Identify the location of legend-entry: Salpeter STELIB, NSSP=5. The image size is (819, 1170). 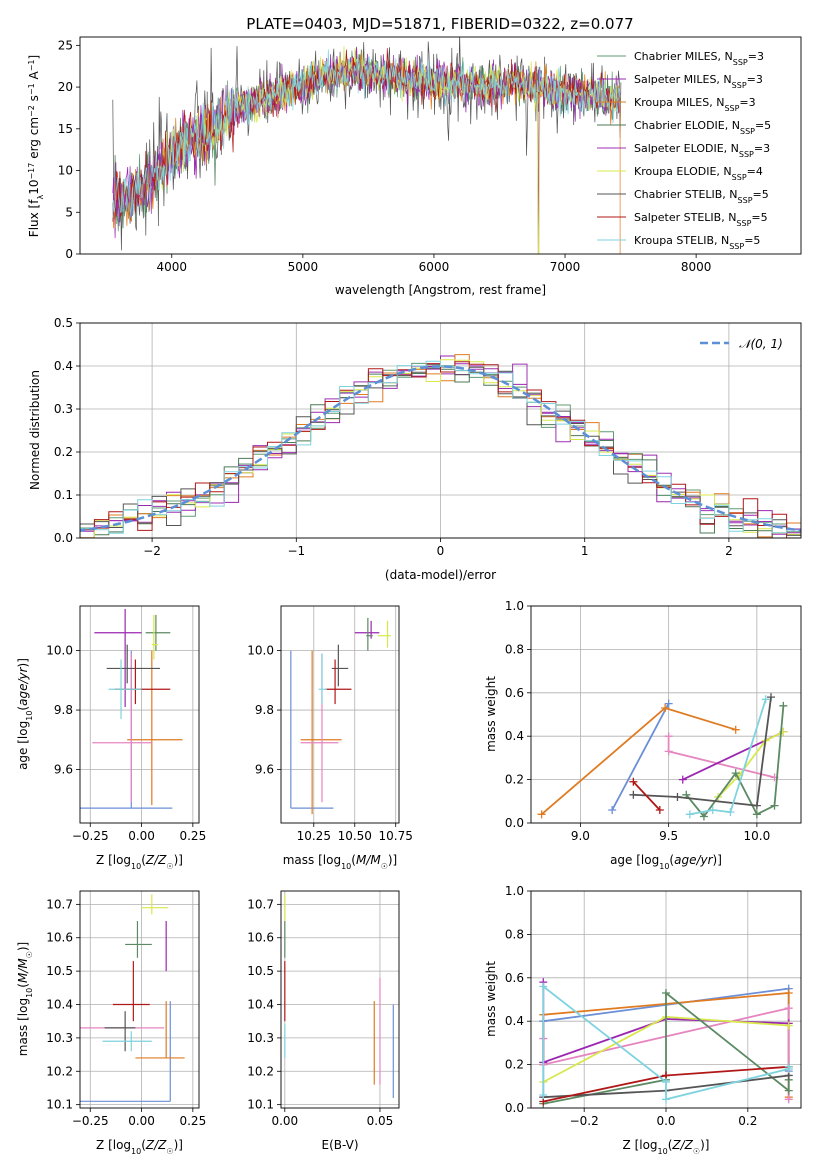
(701, 219).